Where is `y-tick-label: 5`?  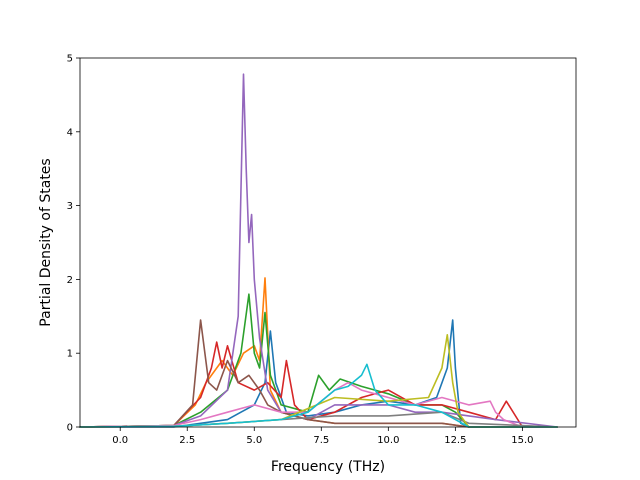
y-tick-label: 5 is located at coordinates (70, 59).